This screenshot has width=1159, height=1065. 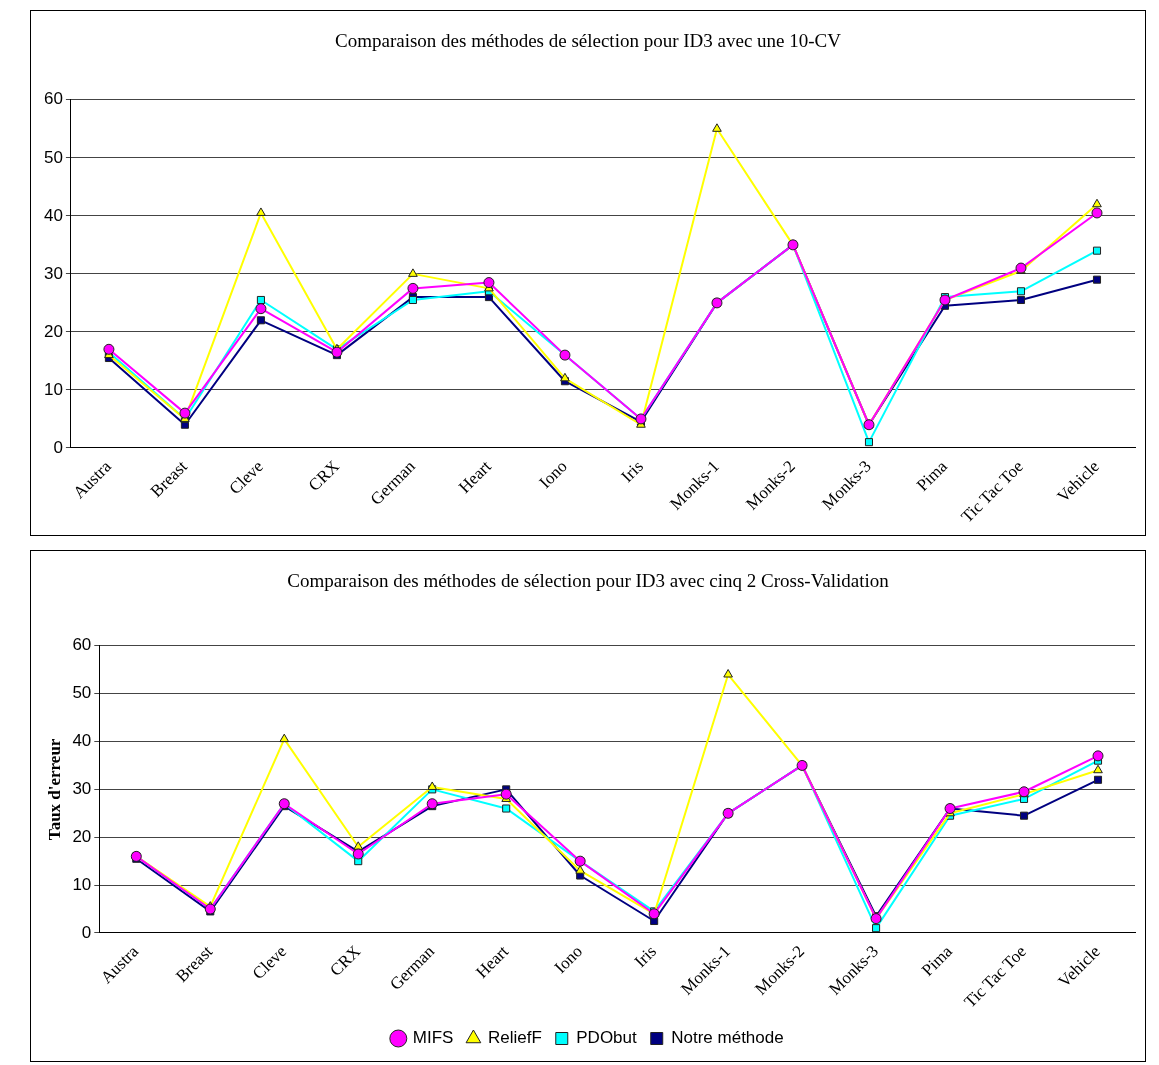 What do you see at coordinates (514, 1038) in the screenshot?
I see `legend-label: ReliefF` at bounding box center [514, 1038].